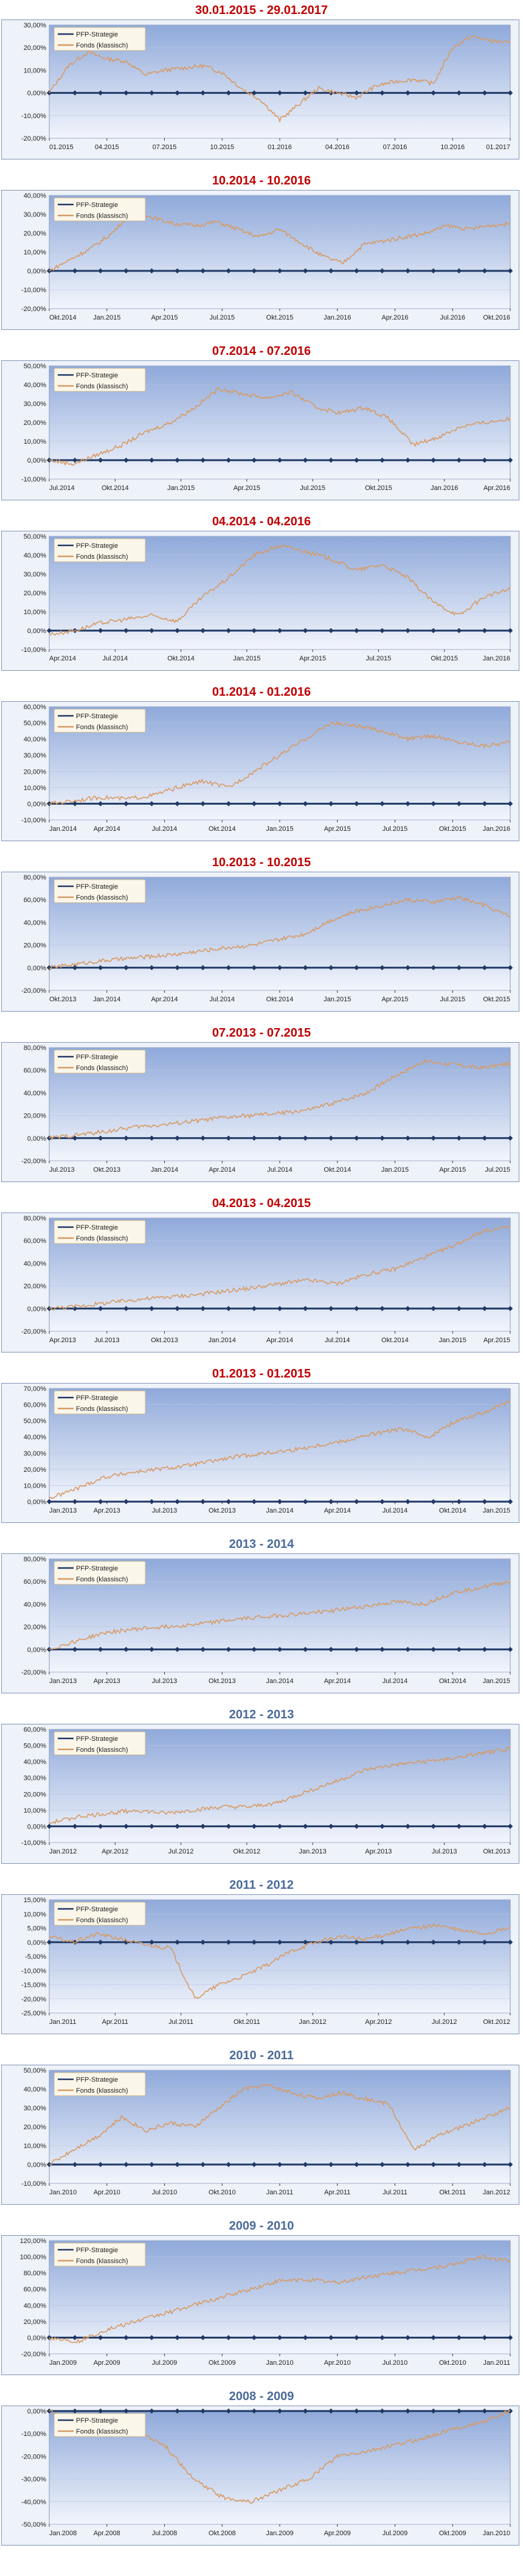  Describe the element at coordinates (223, 2363) in the screenshot. I see `x-tick-label: Okt.2009` at that location.